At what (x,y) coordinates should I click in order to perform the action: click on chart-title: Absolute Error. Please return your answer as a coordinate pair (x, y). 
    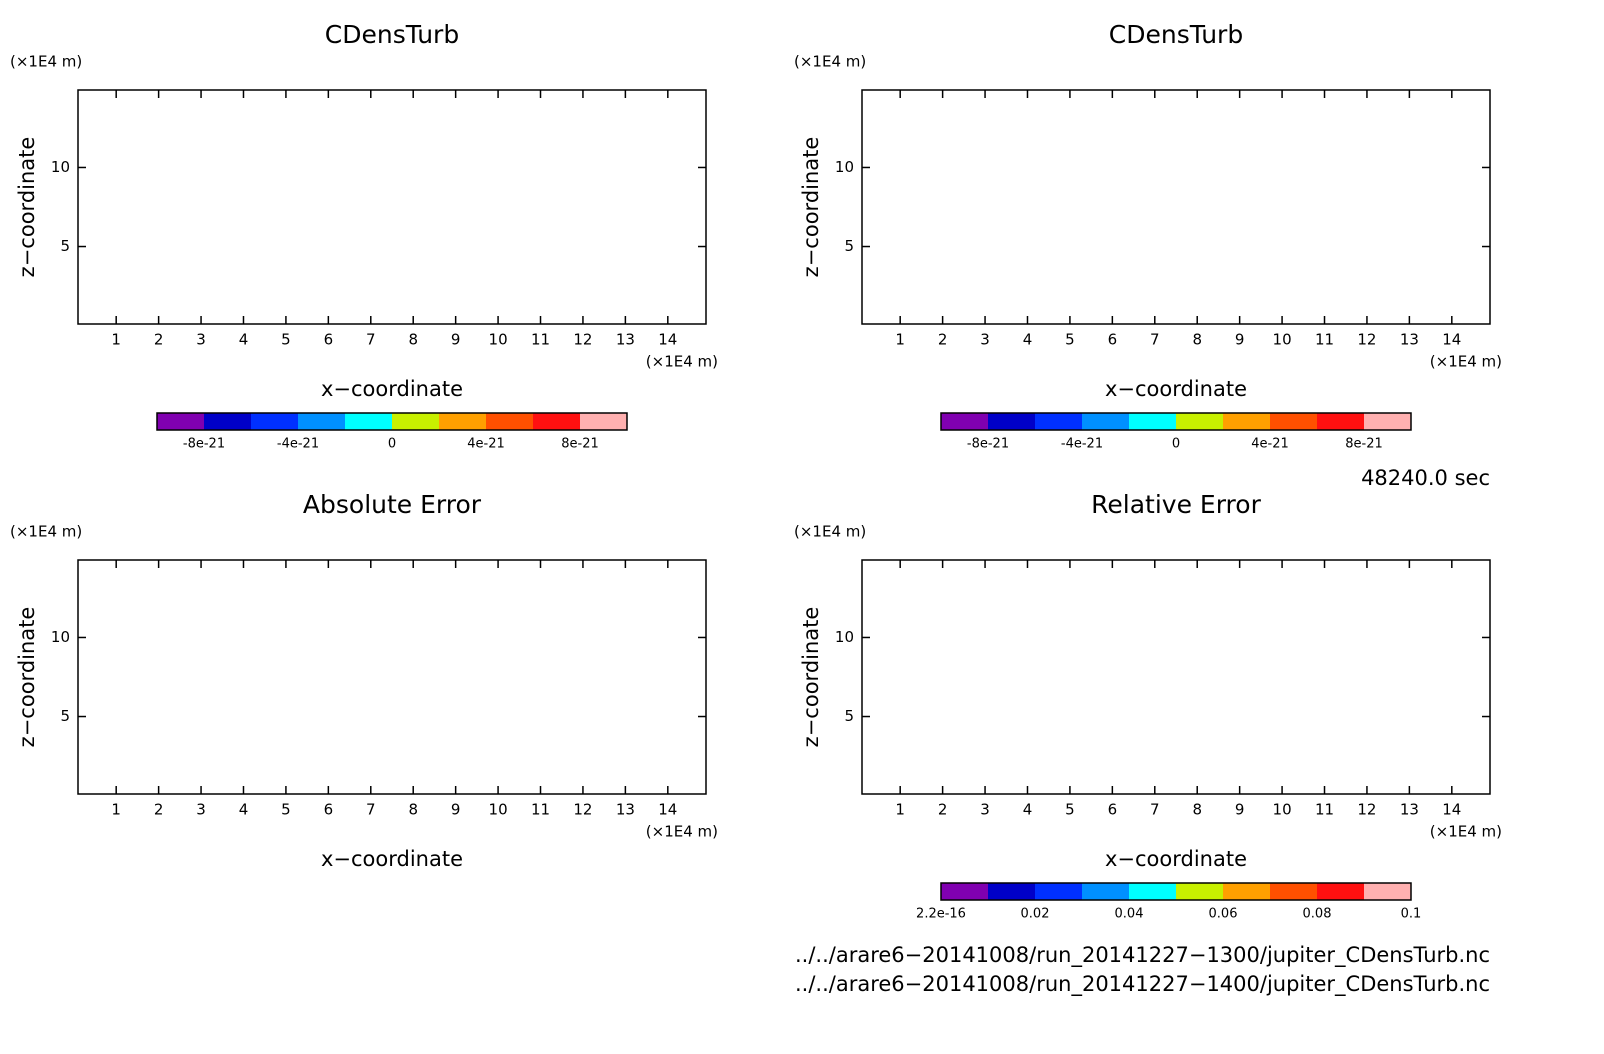
    Looking at the image, I should click on (392, 504).